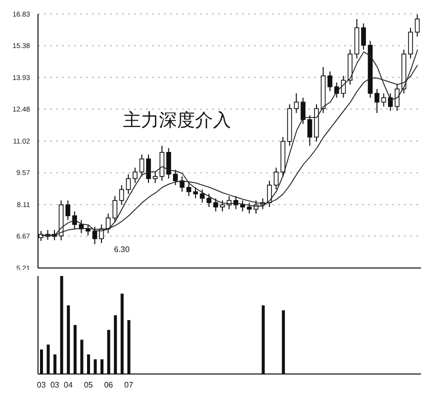 The width and height of the screenshot is (443, 396). What do you see at coordinates (177, 120) in the screenshot?
I see `annotation: 主力深度介入` at bounding box center [177, 120].